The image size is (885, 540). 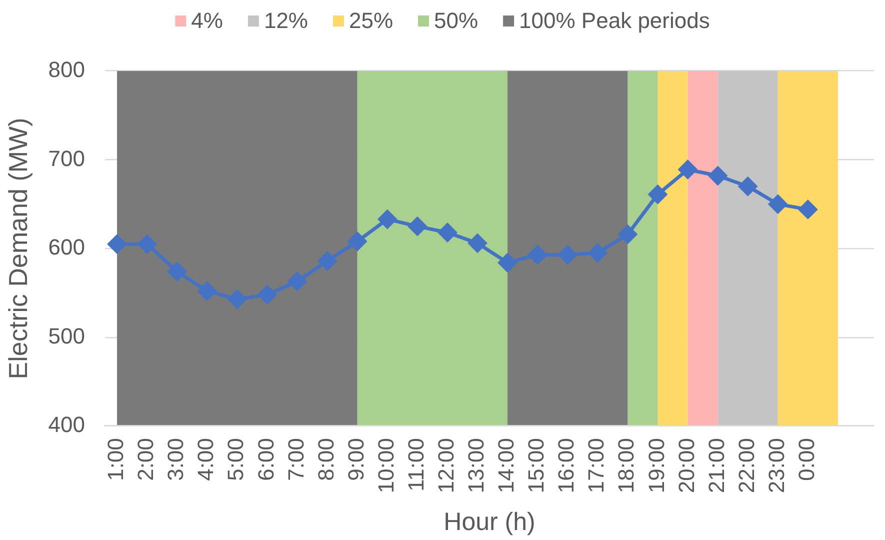 I want to click on x-tick-label: 12:00, so click(x=446, y=466).